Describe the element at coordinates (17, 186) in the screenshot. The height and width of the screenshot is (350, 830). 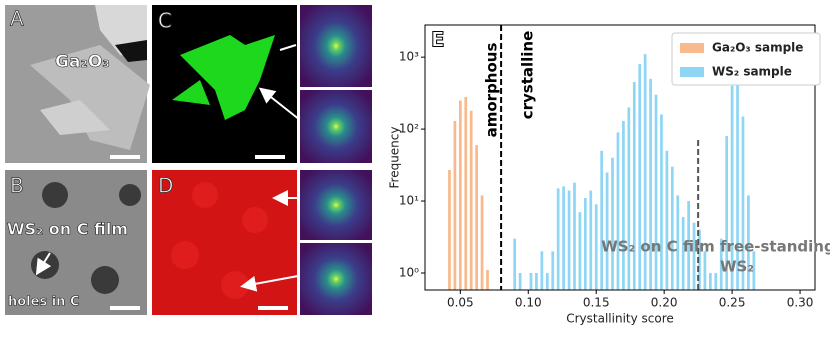
I see `panel-label: B` at that location.